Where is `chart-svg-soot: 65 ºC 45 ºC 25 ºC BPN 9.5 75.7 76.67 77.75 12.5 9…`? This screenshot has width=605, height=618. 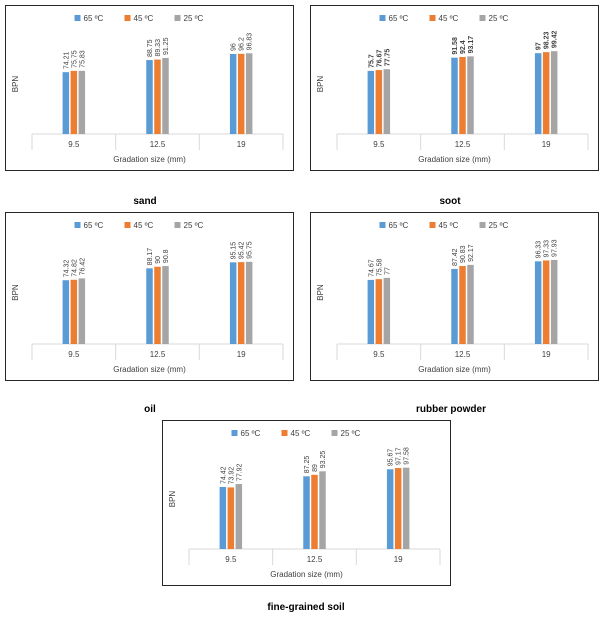 chart-svg-soot: 65 ºC 45 ºC 25 ºC BPN 9.5 75.7 76.67 77.75 12.5 9… is located at coordinates (452, 89).